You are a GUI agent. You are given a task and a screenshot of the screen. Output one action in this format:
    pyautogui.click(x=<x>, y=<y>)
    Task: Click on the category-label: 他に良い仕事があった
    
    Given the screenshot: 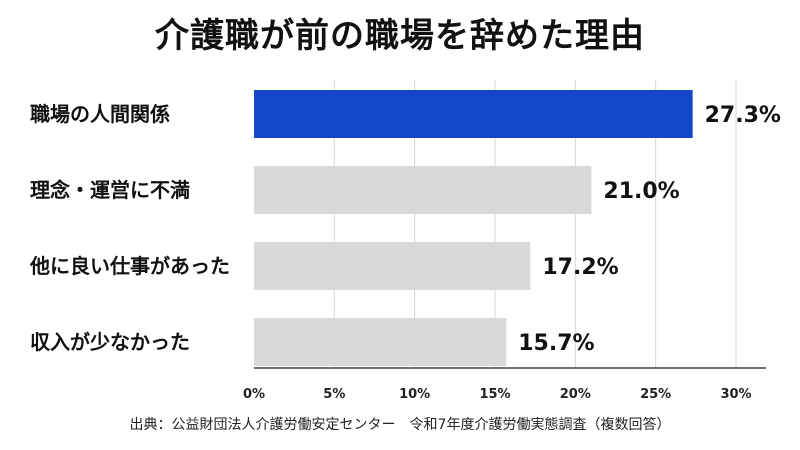 What is the action you would take?
    pyautogui.click(x=129, y=266)
    